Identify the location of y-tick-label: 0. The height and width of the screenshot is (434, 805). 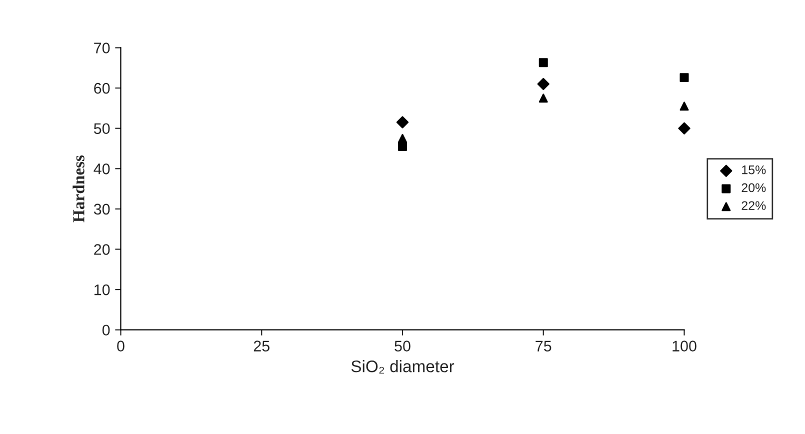
(106, 330).